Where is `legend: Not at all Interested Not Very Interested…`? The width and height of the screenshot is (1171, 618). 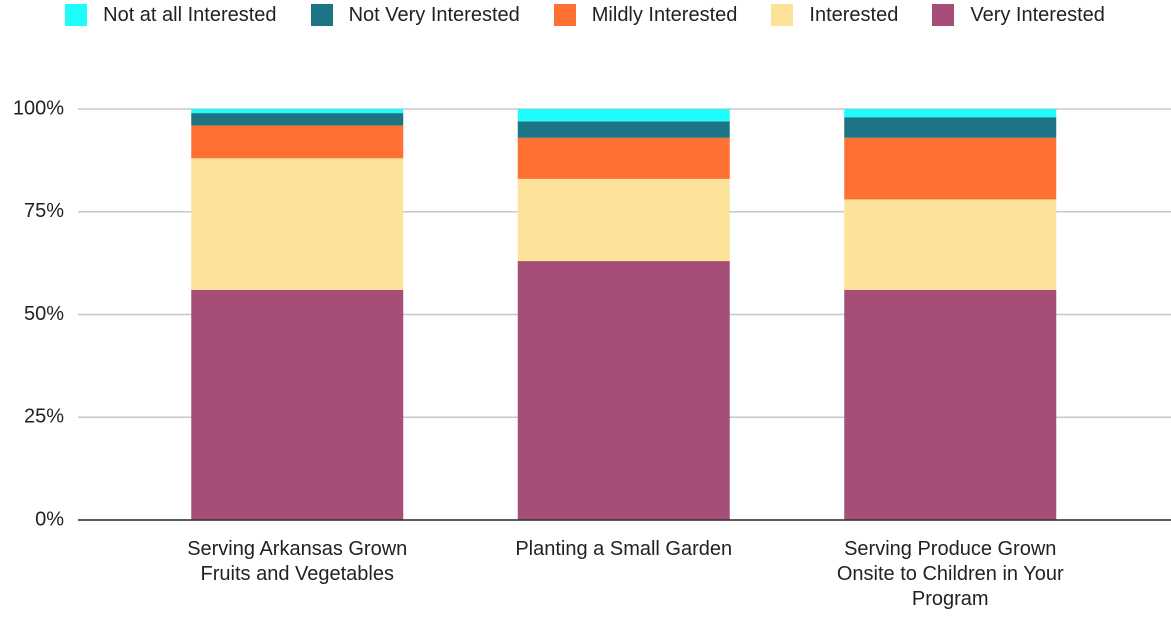
legend: Not at all Interested Not Very Interested… is located at coordinates (585, 15).